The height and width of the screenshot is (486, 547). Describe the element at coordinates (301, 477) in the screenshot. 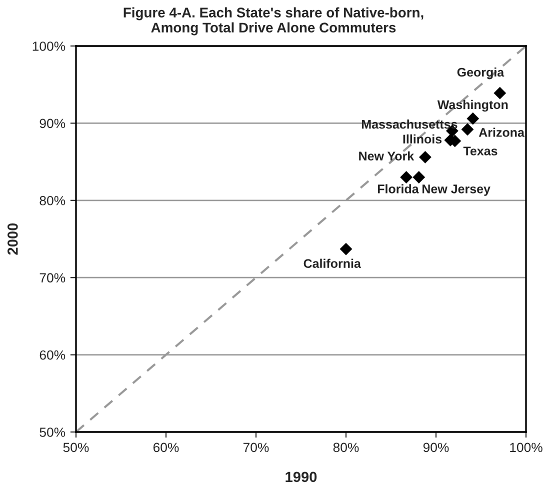

I see `x-axis-title: 1990` at that location.